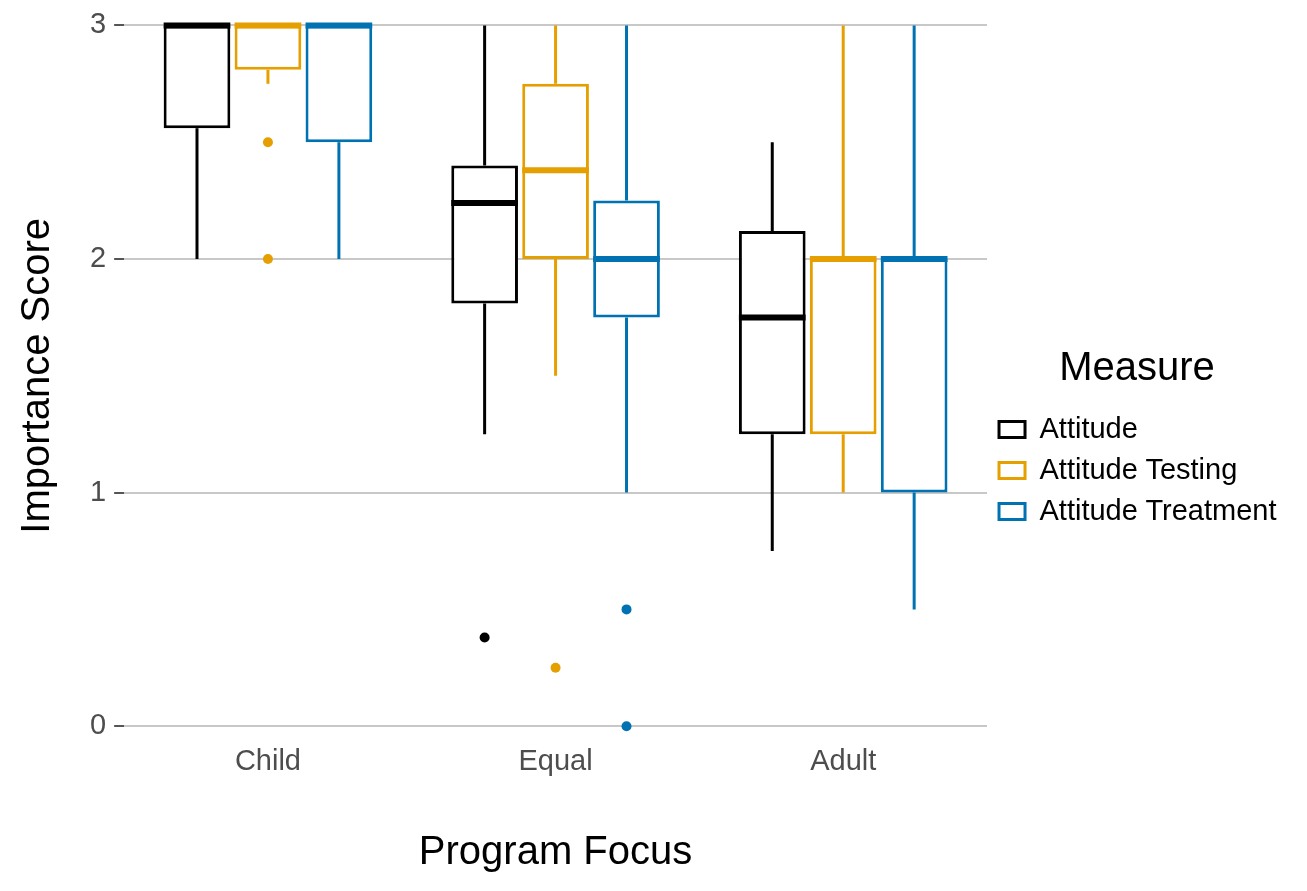 This screenshot has width=1307, height=891. I want to click on y-tick-label: 2, so click(98, 257).